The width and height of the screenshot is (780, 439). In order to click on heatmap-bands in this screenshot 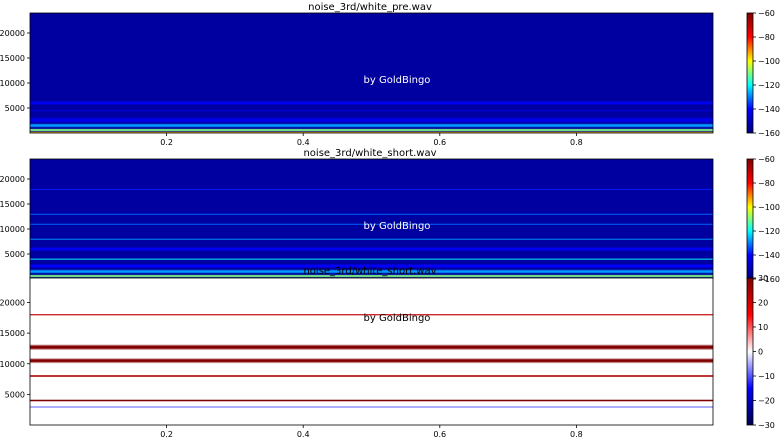, I will do `click(371, 116)`.